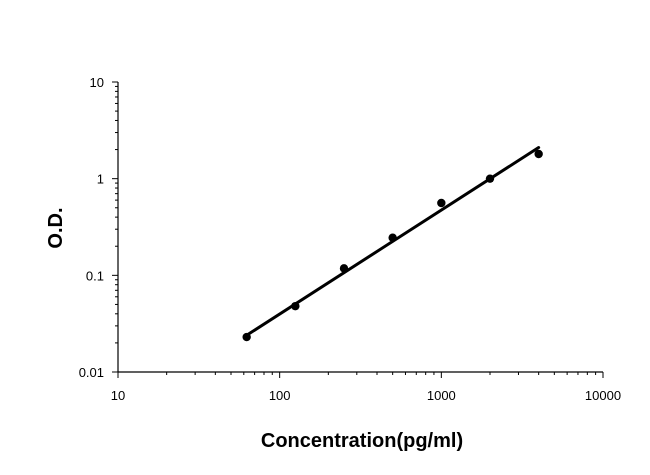  Describe the element at coordinates (91, 372) in the screenshot. I see `y-tick-label: 0.01` at that location.